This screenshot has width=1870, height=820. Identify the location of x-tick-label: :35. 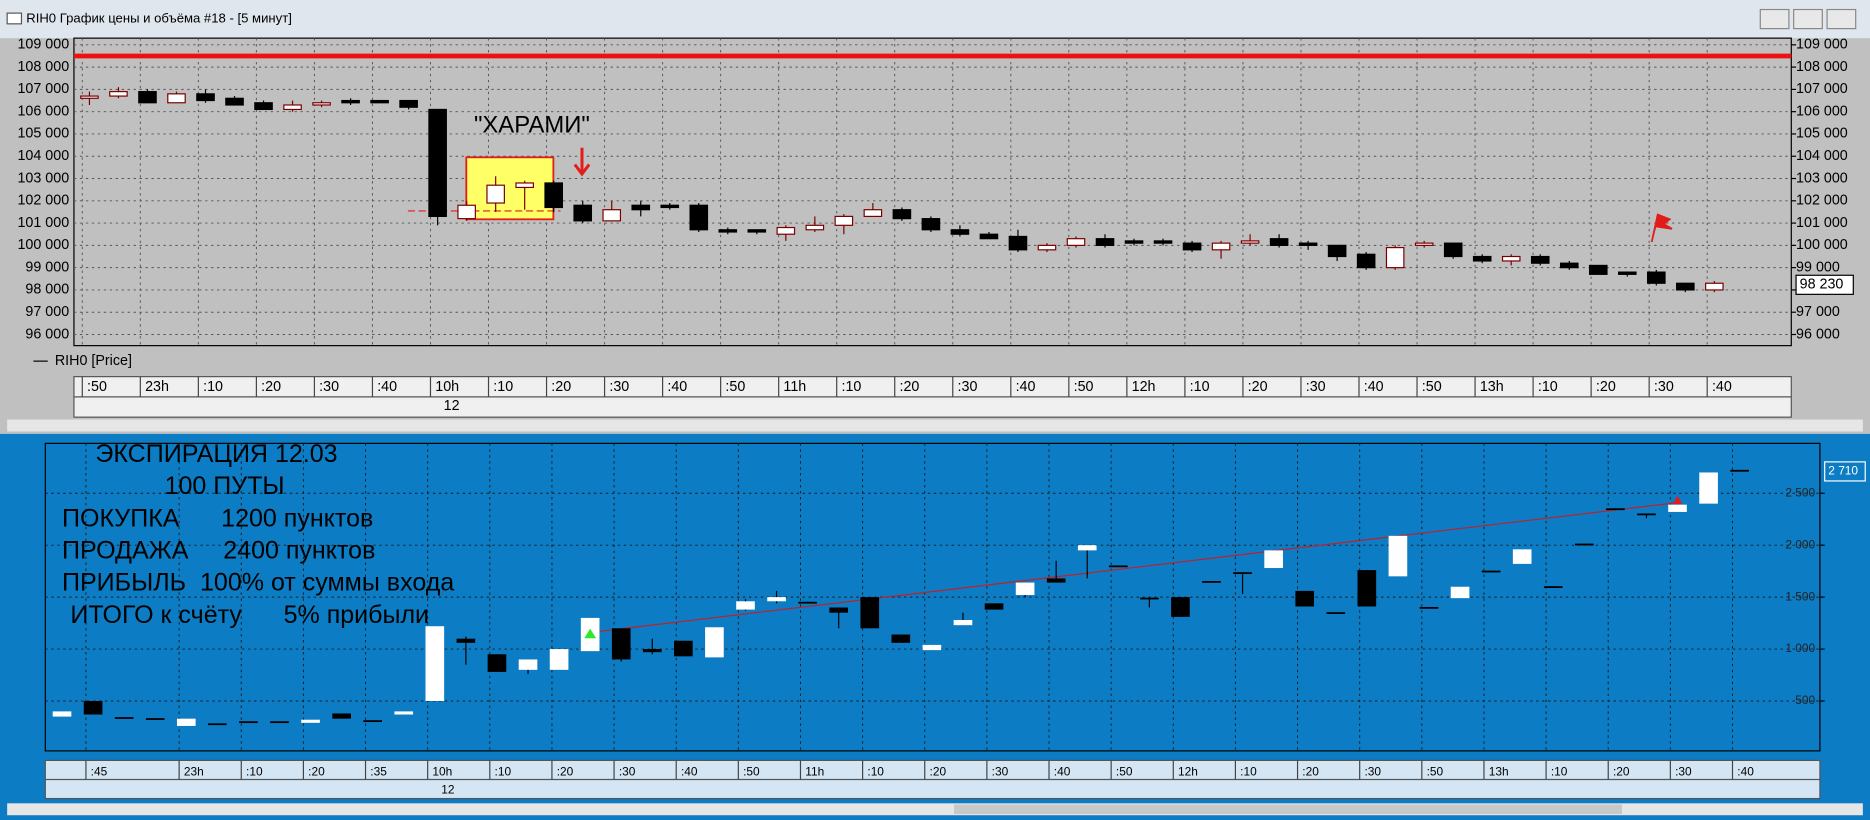
(378, 771).